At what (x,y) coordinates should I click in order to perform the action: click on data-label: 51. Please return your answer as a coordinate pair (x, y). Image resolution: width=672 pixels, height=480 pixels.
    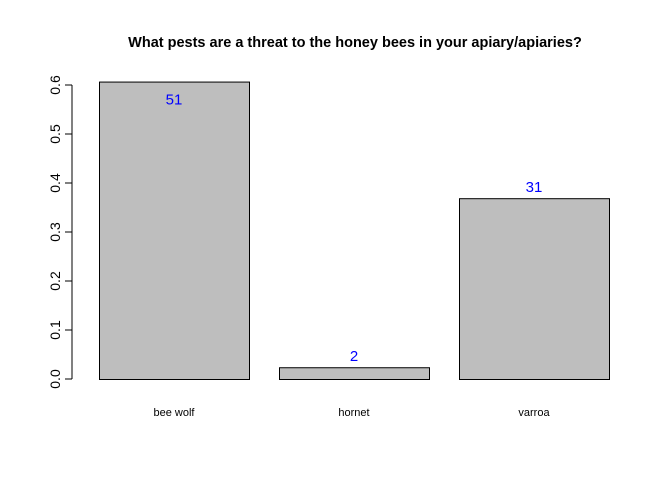
    Looking at the image, I should click on (174, 100).